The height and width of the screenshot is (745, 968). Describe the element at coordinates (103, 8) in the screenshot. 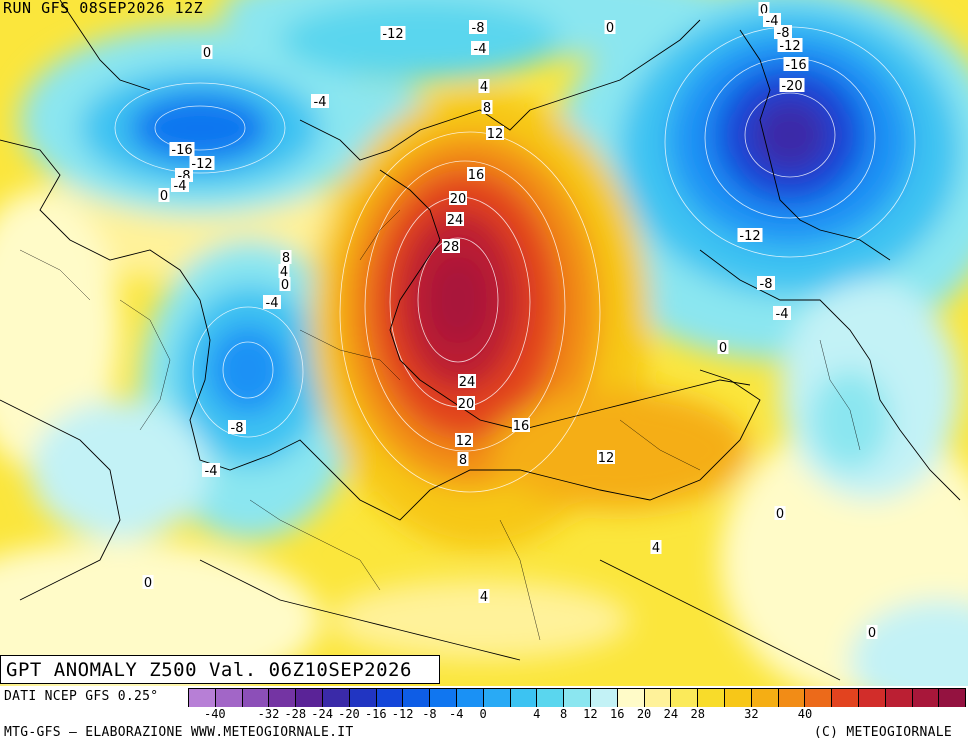

I see `run-header: RUN GFS 08SEP2026 12Z` at that location.